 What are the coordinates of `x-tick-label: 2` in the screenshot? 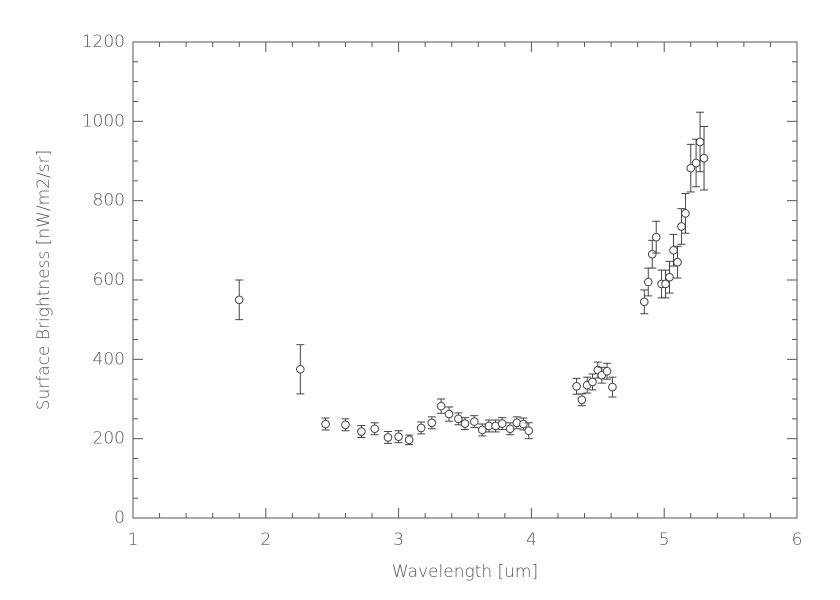 It's located at (265, 540).